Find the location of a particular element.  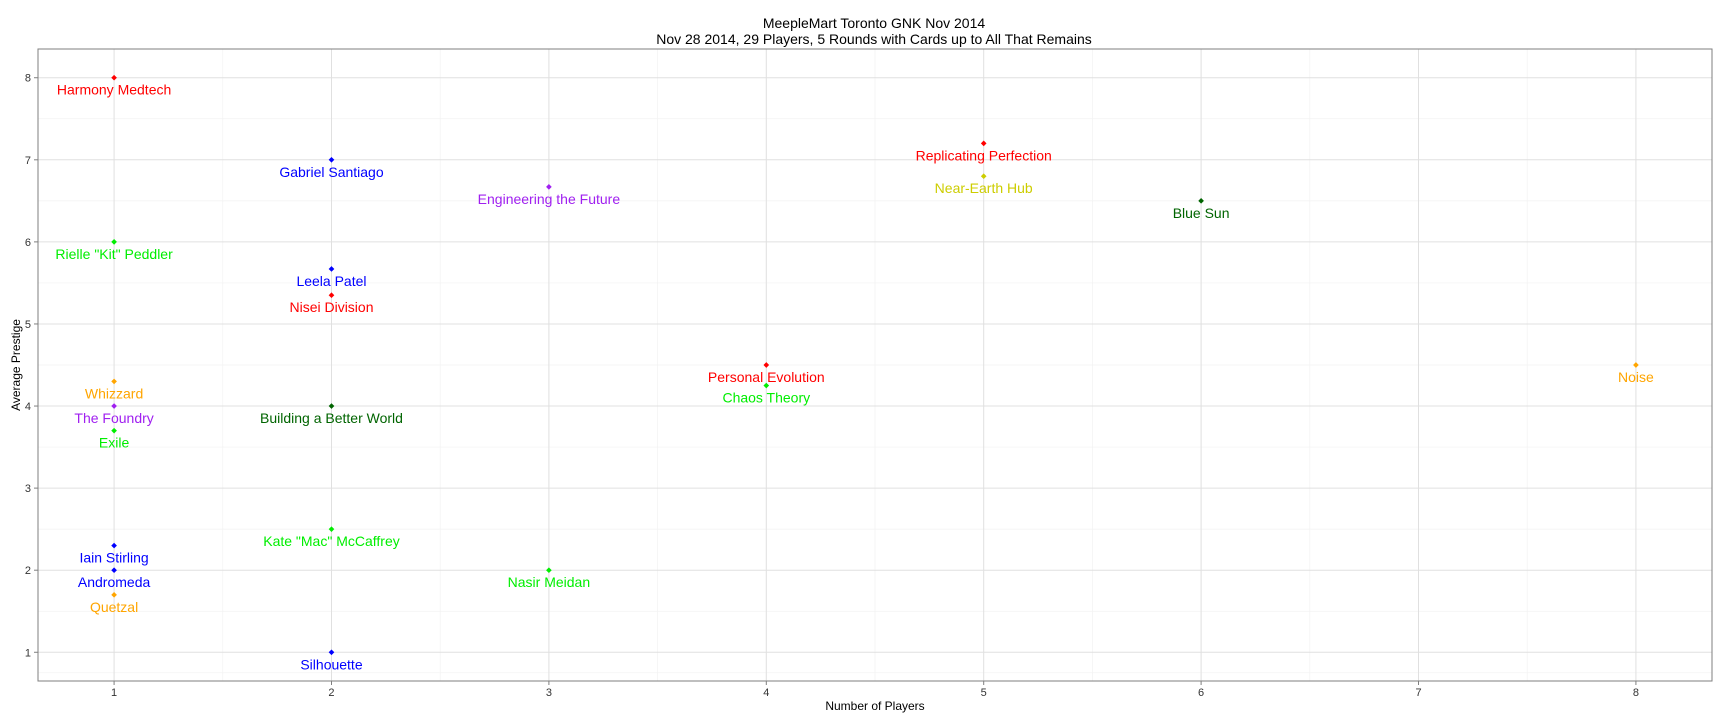

data-point-label: Andromeda is located at coordinates (114, 582).